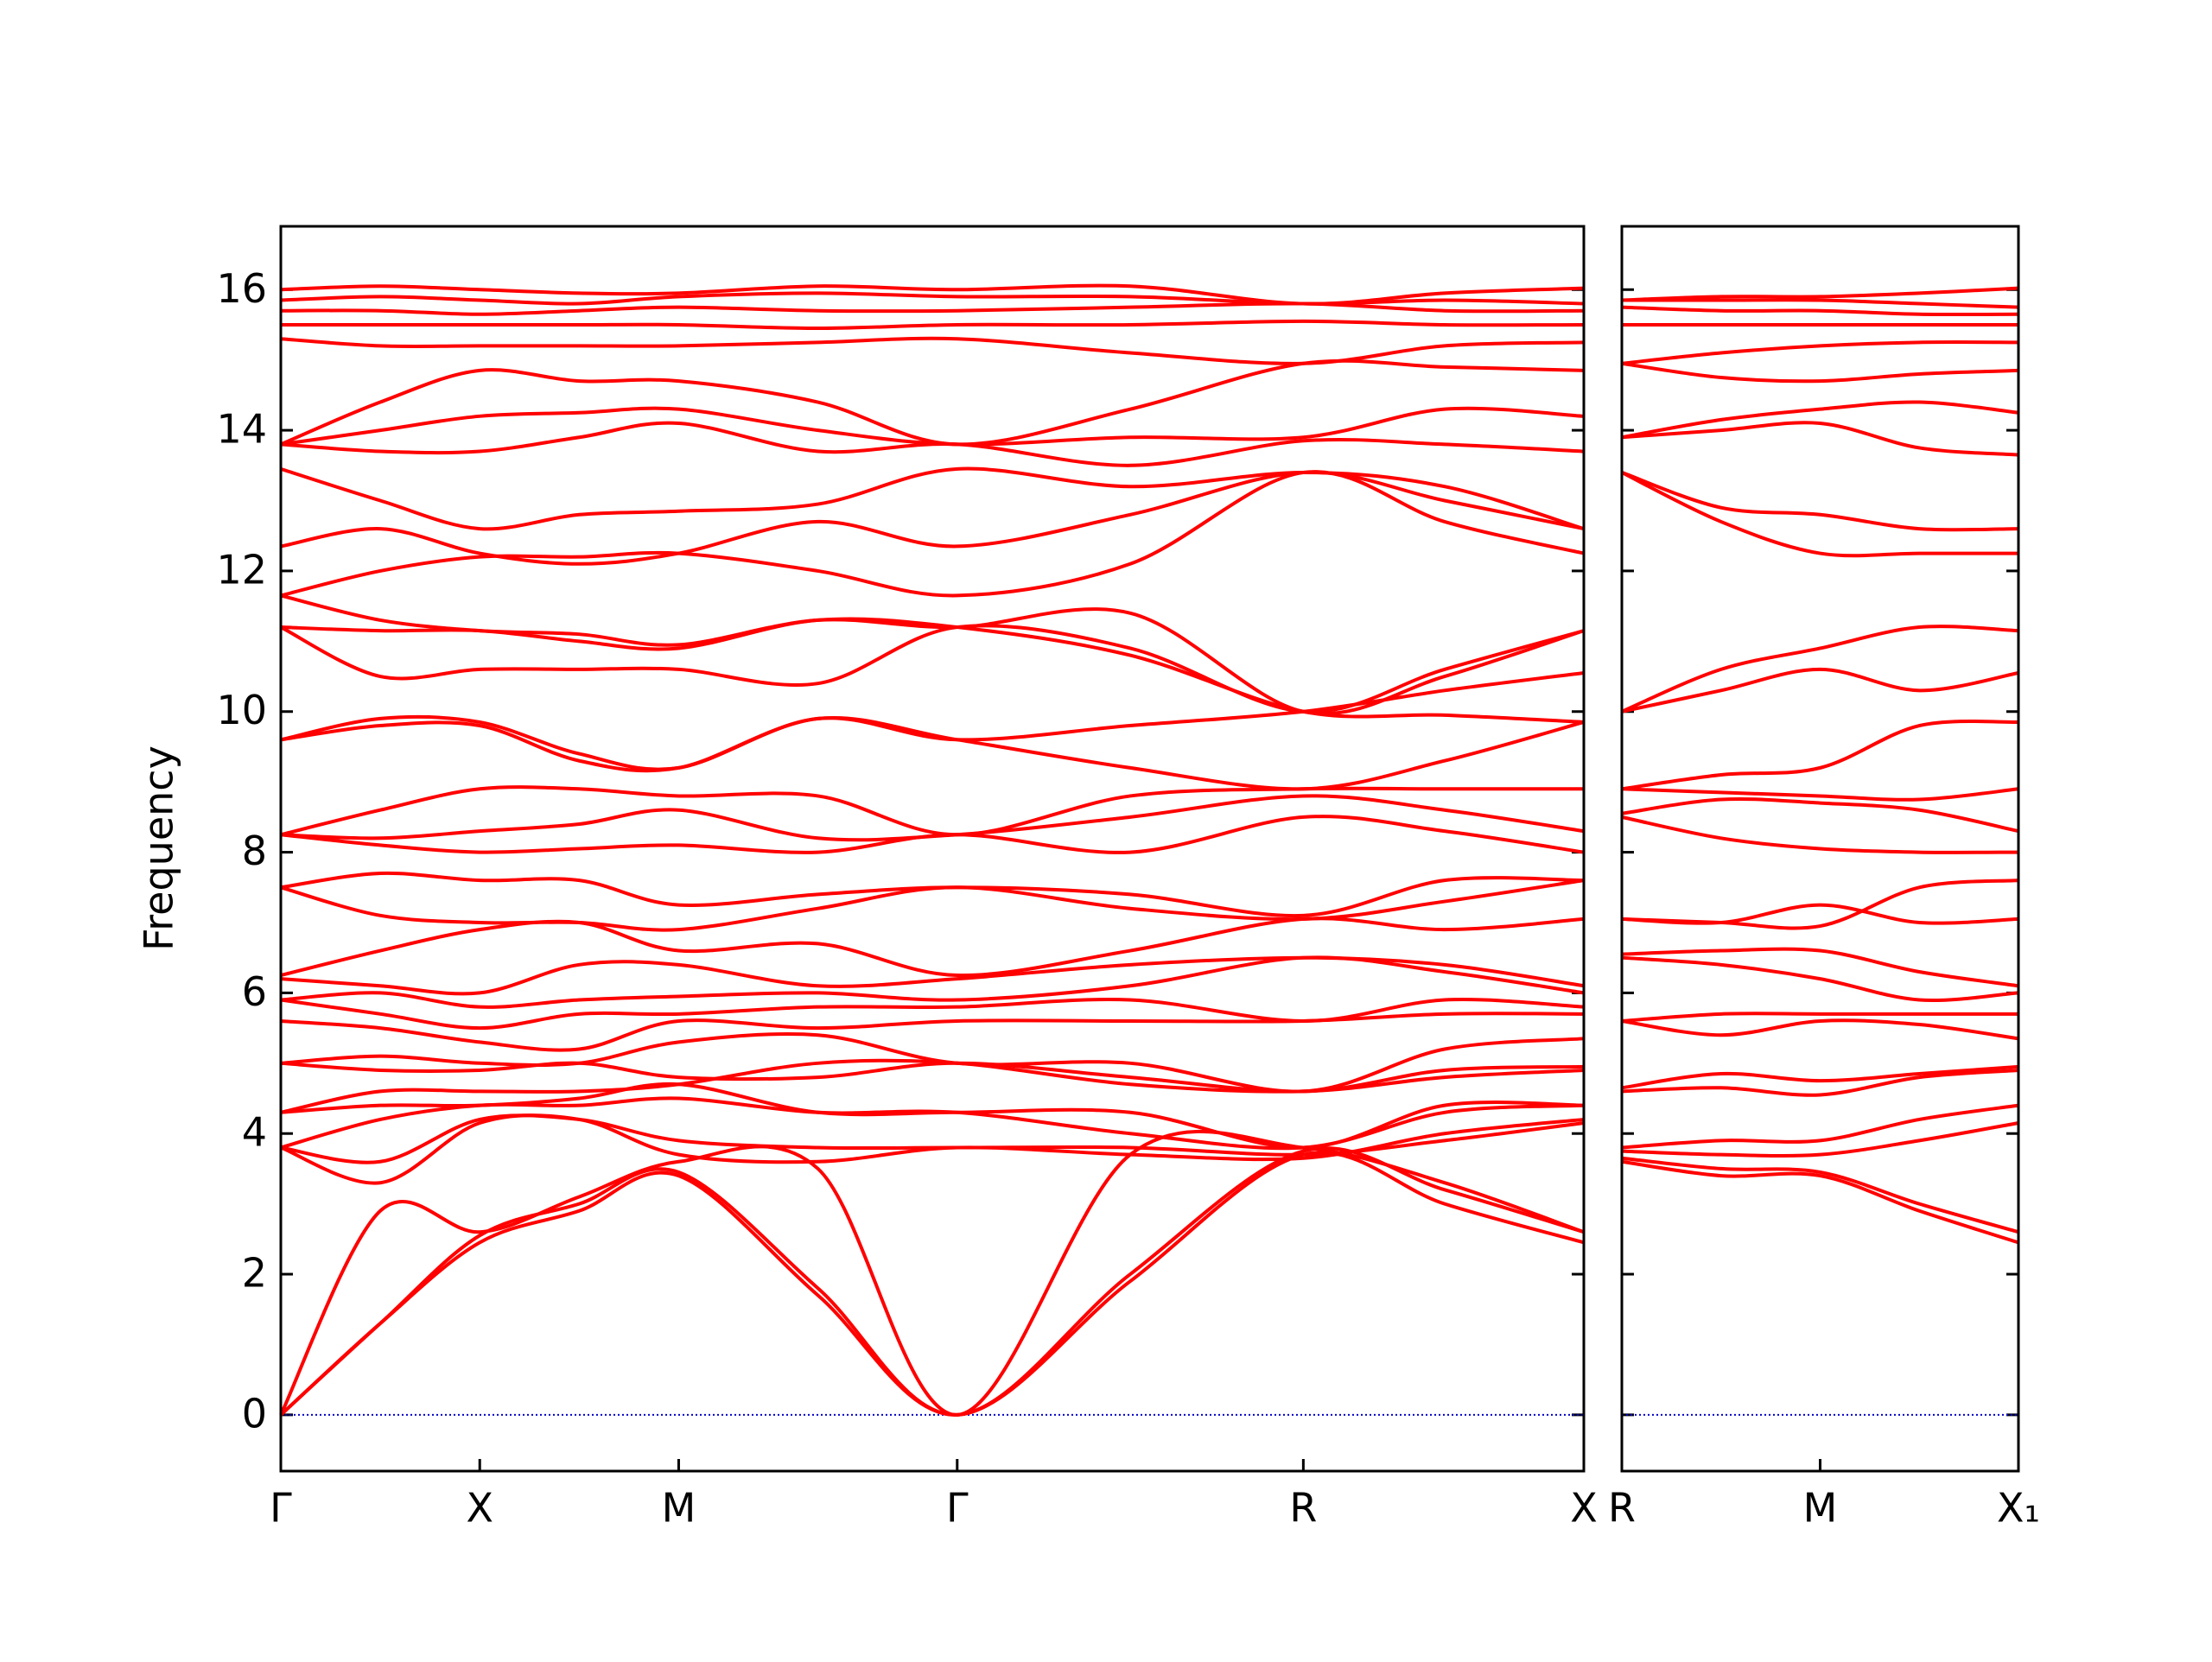 This screenshot has width=2212, height=1662. Describe the element at coordinates (2018, 1508) in the screenshot. I see `x-tick-label: X₁` at that location.